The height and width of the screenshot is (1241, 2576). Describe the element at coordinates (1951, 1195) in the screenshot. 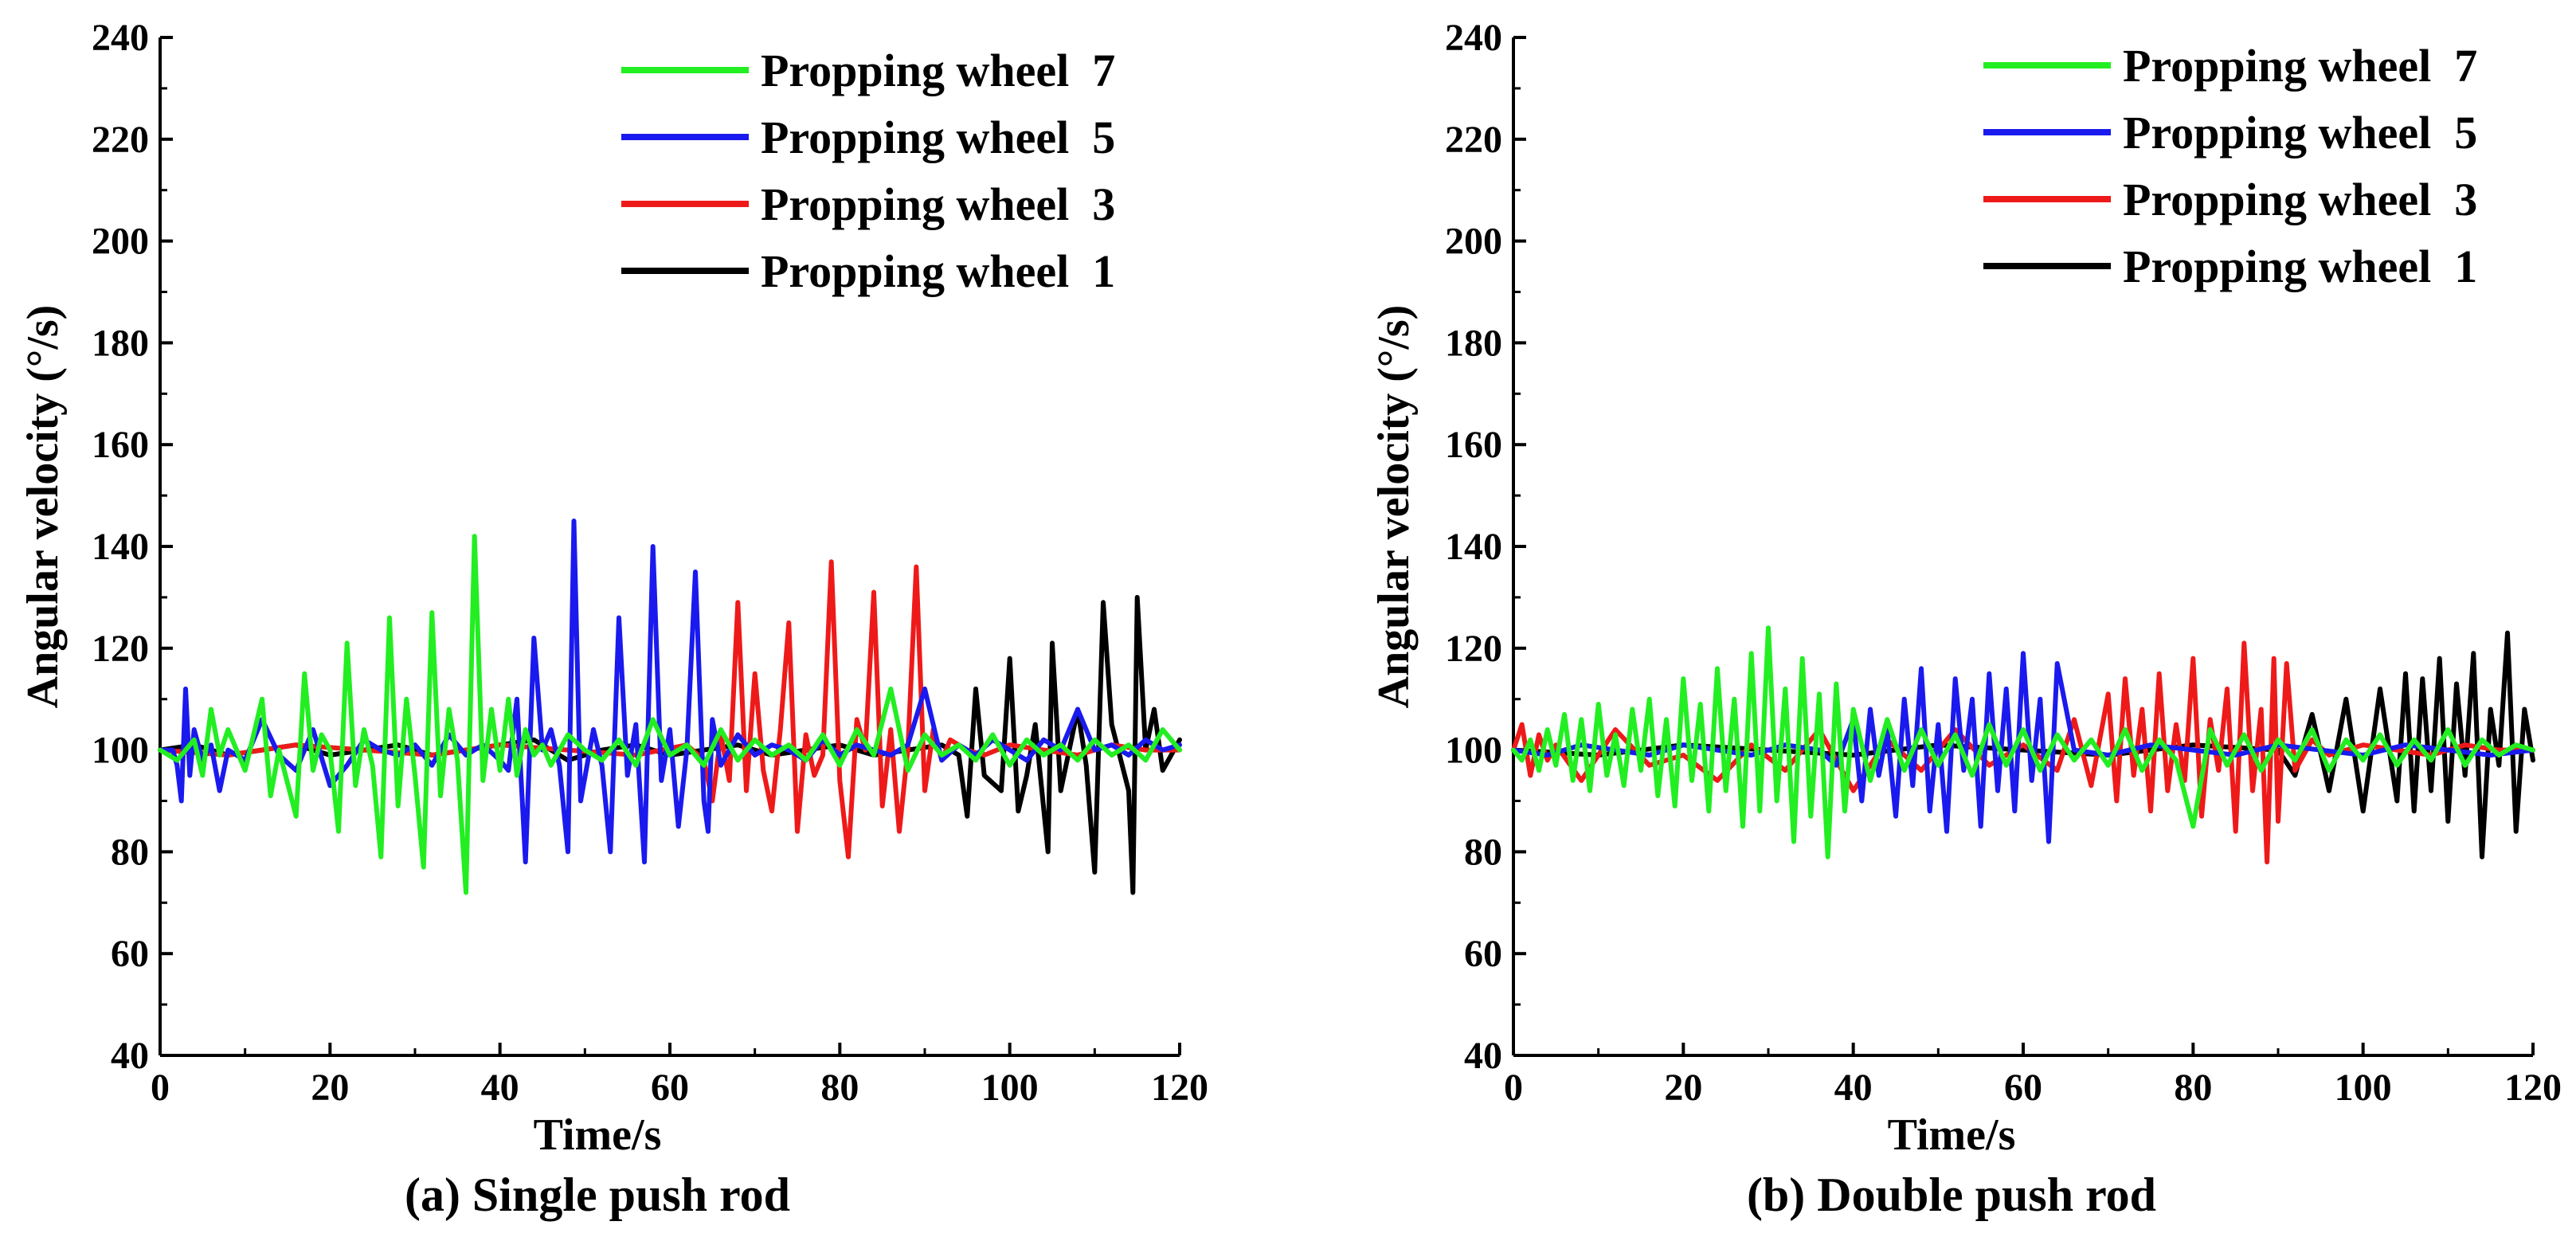

I see `panel-caption: (b) Double push rod` at that location.